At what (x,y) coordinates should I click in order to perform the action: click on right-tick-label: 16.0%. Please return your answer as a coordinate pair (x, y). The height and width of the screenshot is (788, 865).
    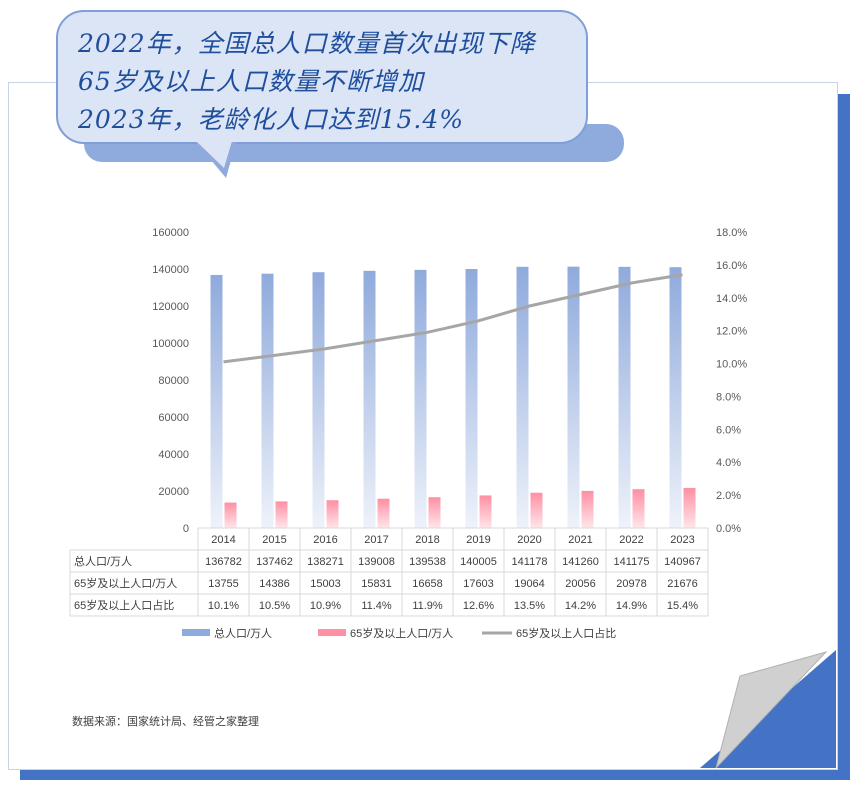
    Looking at the image, I should click on (731, 266).